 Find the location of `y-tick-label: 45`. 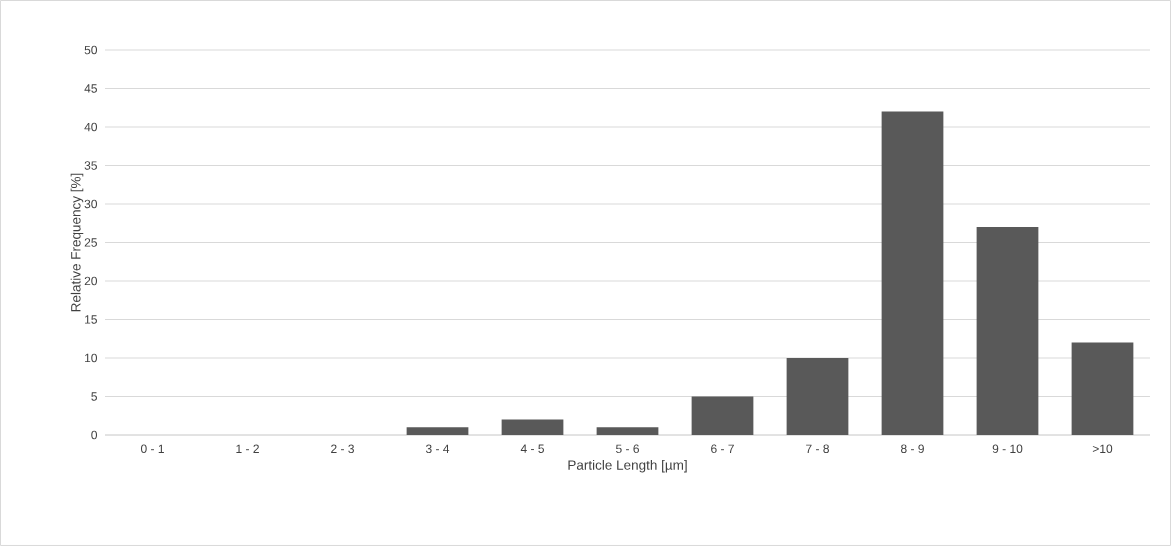

y-tick-label: 45 is located at coordinates (90, 88).